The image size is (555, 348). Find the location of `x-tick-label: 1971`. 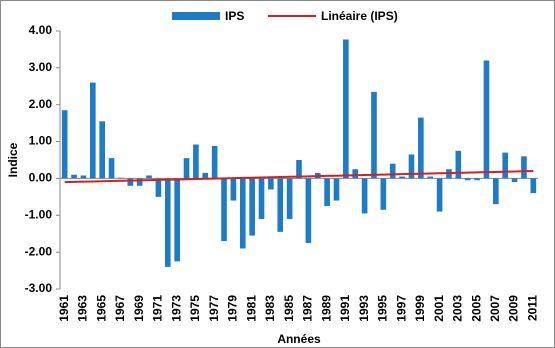

x-tick-label: 1971 is located at coordinates (158, 308).